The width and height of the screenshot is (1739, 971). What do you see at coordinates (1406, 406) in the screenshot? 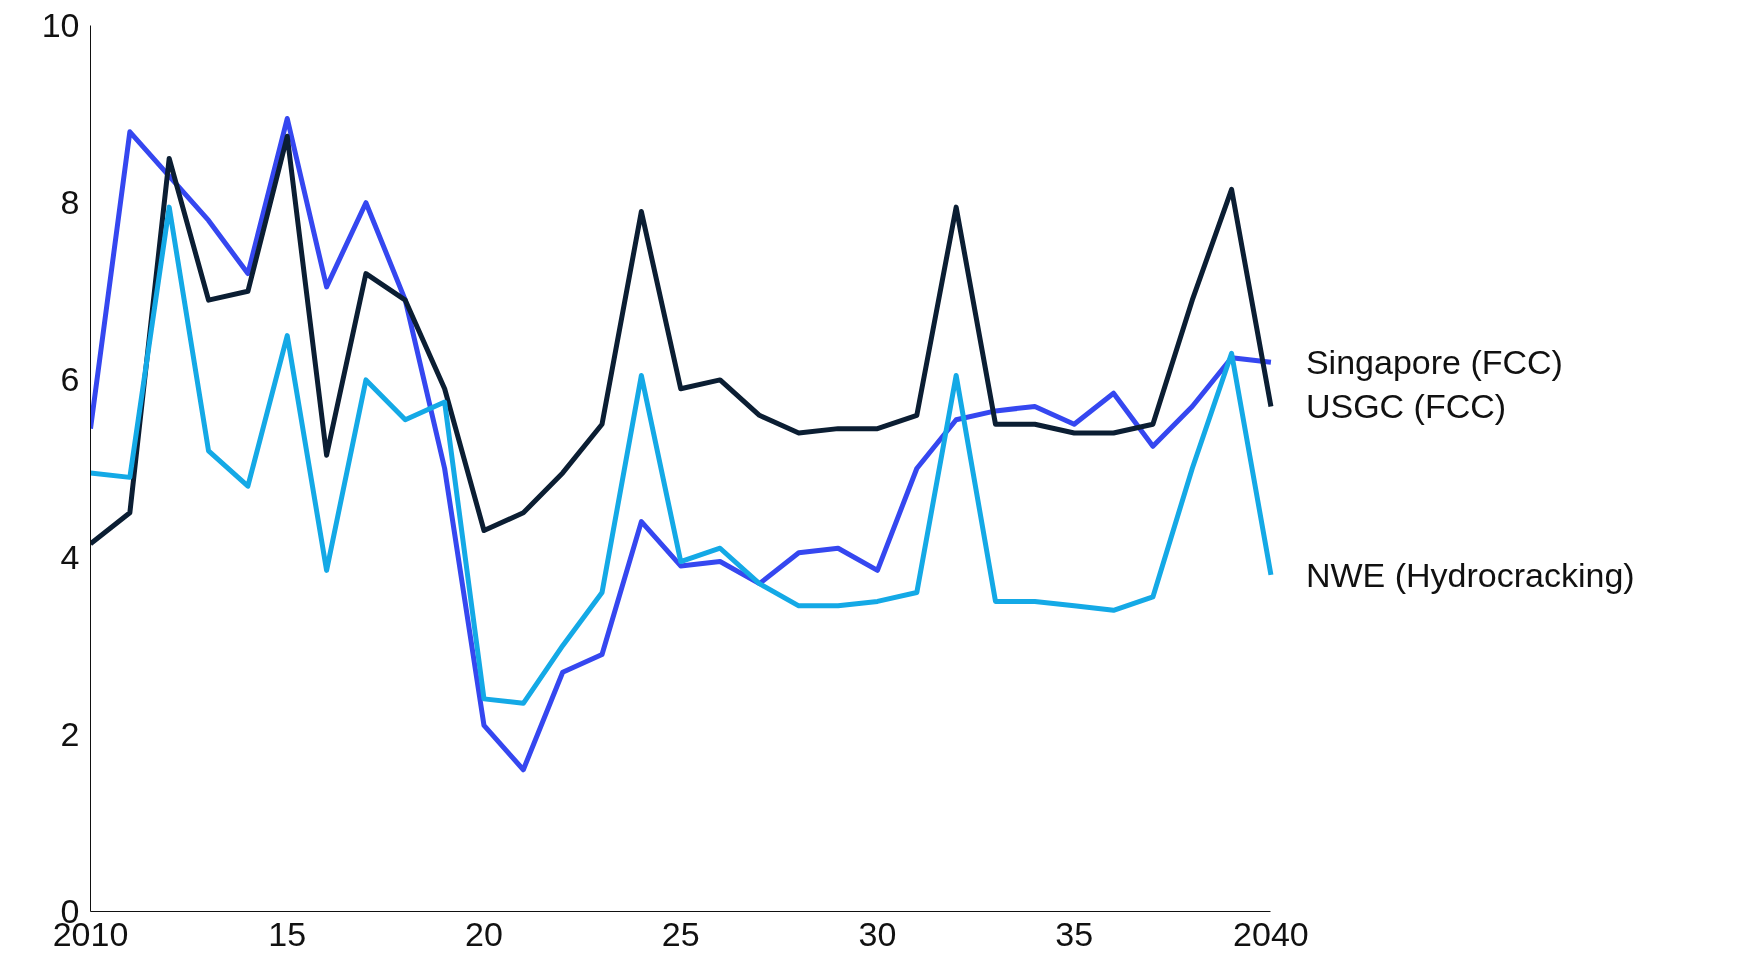
I see `series-label: USGC (FCC)` at bounding box center [1406, 406].